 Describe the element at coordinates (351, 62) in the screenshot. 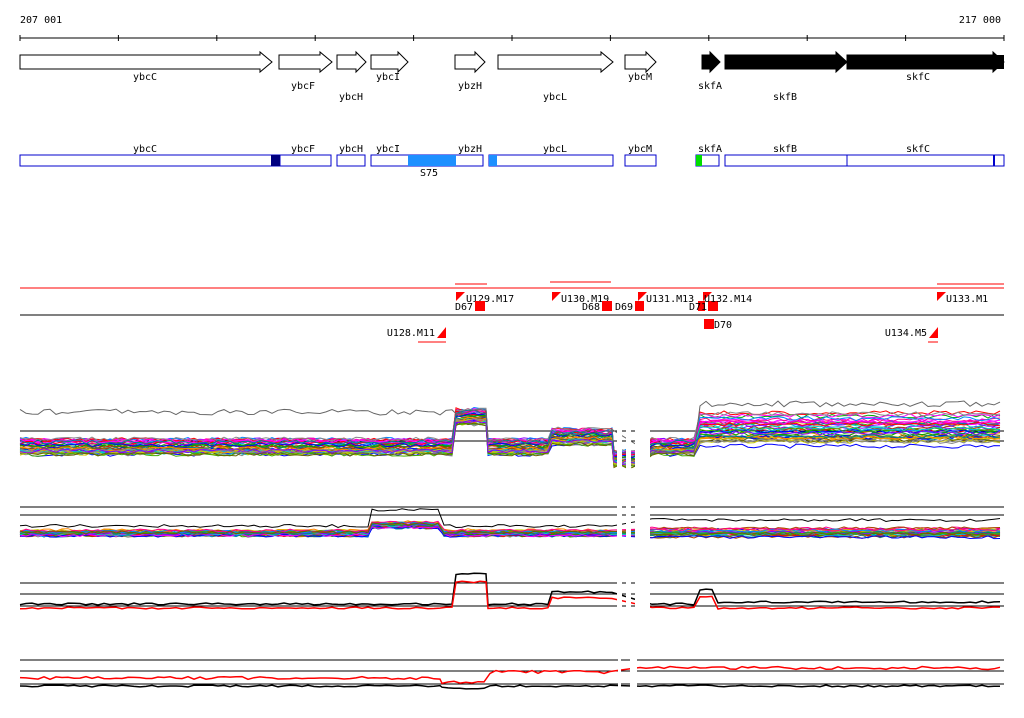

I see `gene-arrow-ybcH` at that location.